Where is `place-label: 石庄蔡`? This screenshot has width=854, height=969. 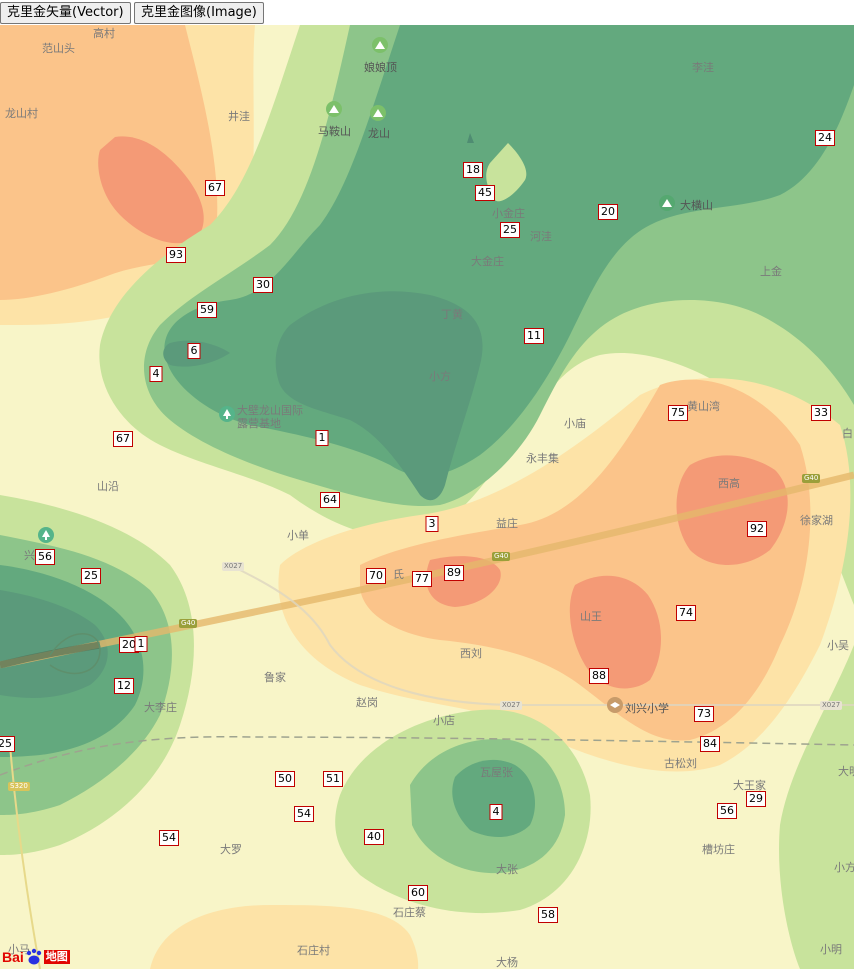 place-label: 石庄蔡 is located at coordinates (409, 912).